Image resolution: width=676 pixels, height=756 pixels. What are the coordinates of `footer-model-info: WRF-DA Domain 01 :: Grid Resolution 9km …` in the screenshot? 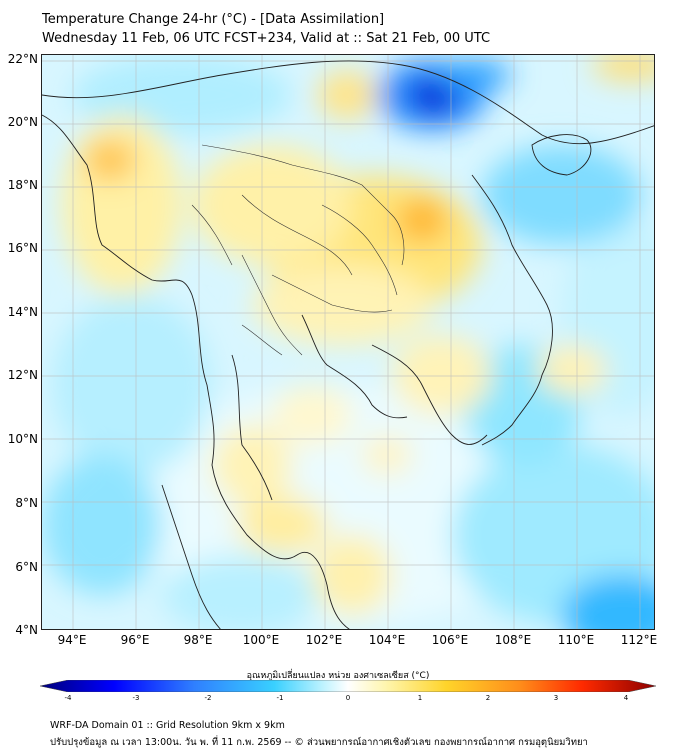 It's located at (167, 725).